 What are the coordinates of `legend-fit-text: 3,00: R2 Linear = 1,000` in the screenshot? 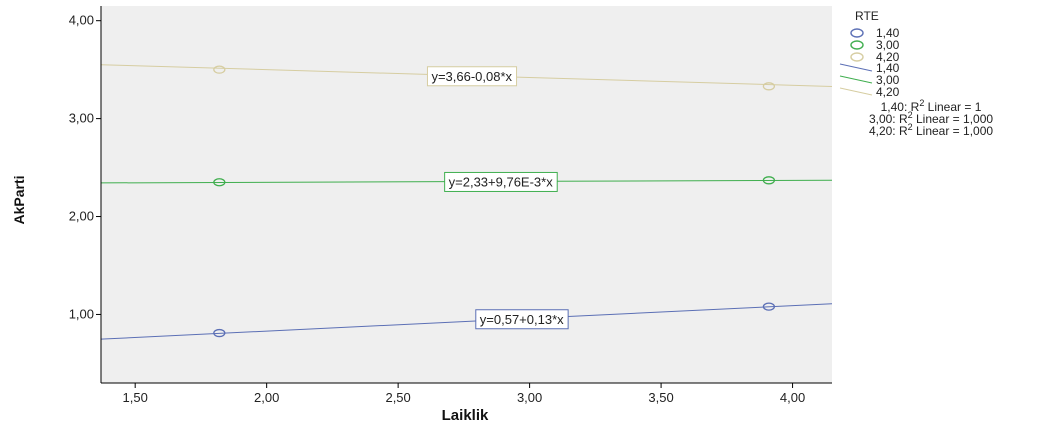 It's located at (931, 118).